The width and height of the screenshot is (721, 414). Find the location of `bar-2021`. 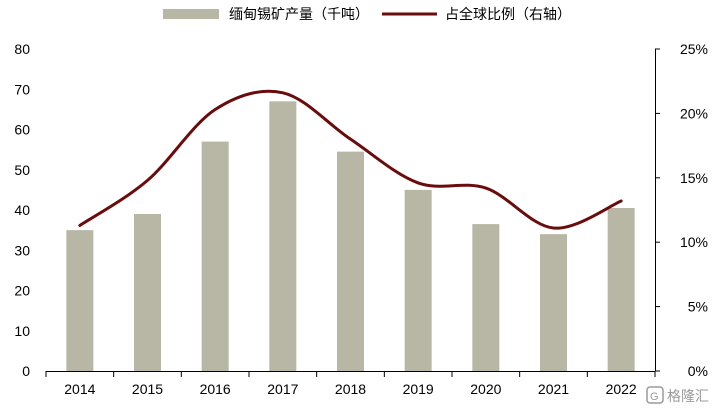

bar-2021 is located at coordinates (553, 302).